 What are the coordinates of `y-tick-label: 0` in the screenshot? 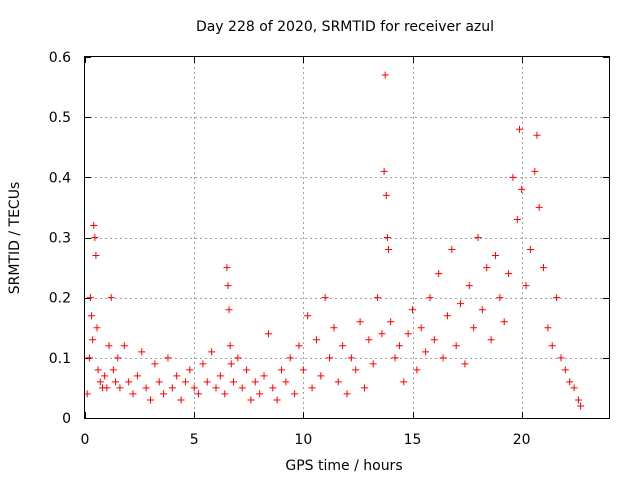 It's located at (66, 419).